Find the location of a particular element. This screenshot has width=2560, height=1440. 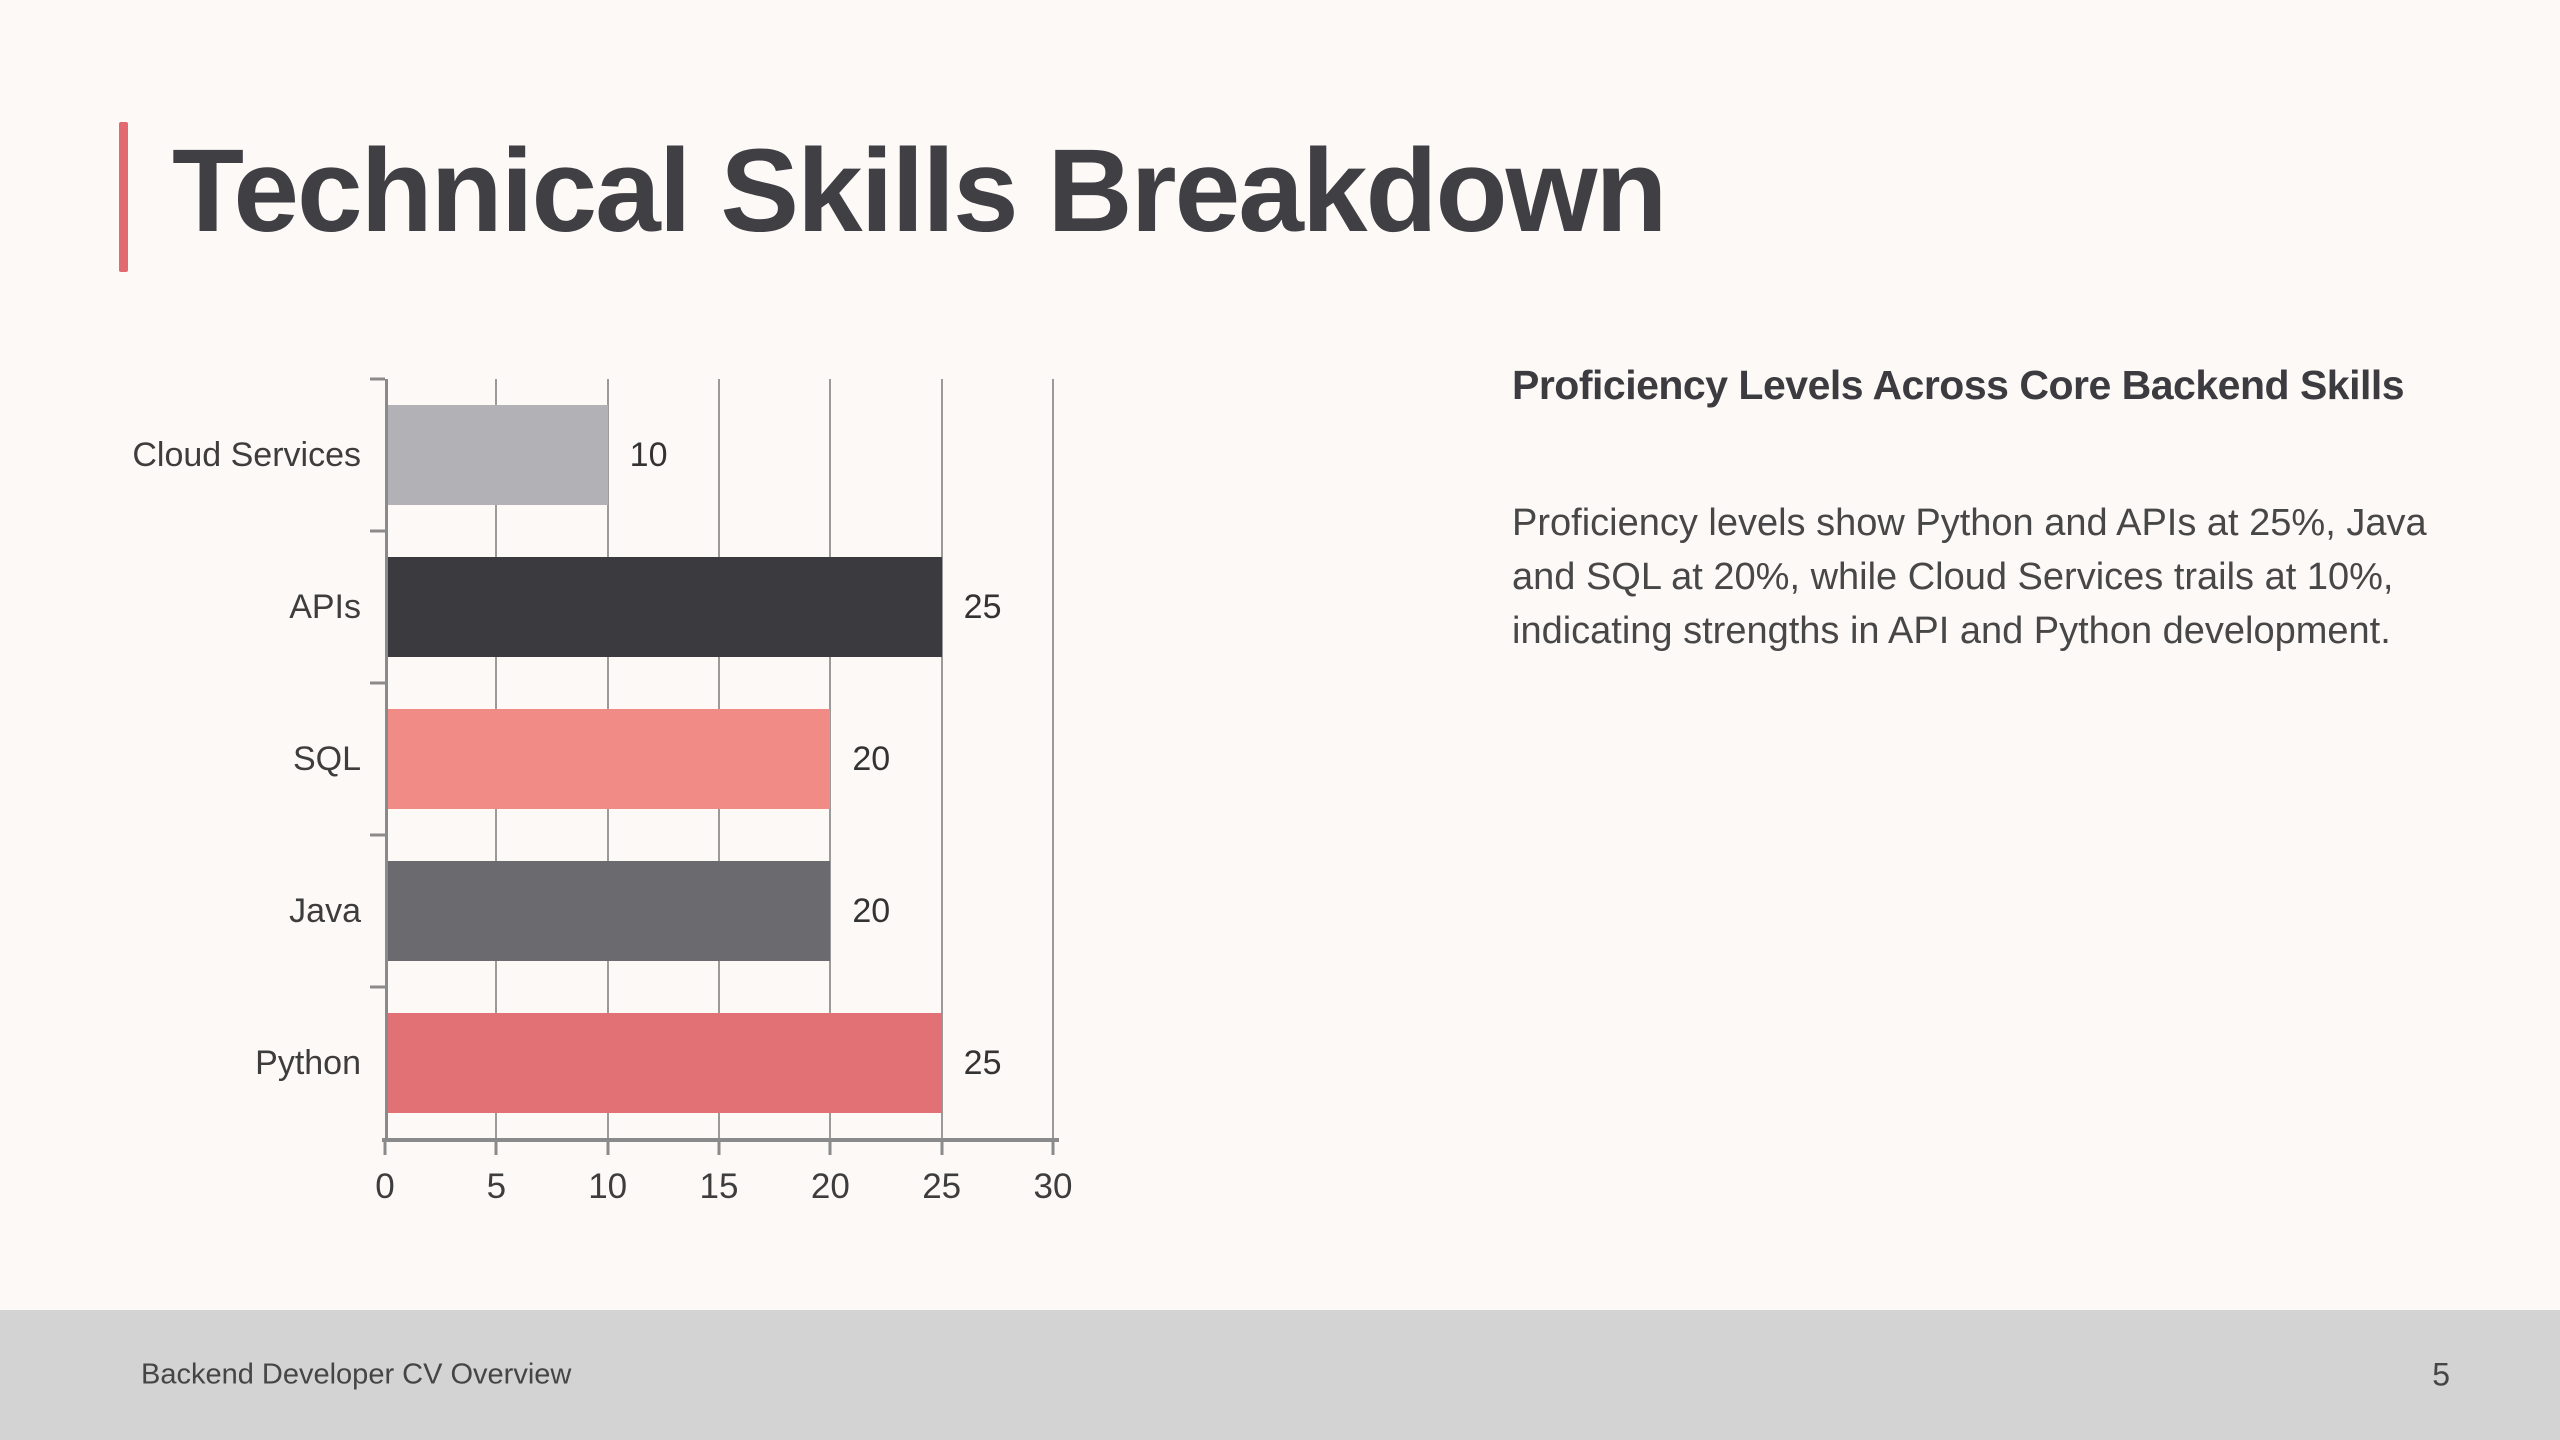

category-label: APIs is located at coordinates (325, 606).